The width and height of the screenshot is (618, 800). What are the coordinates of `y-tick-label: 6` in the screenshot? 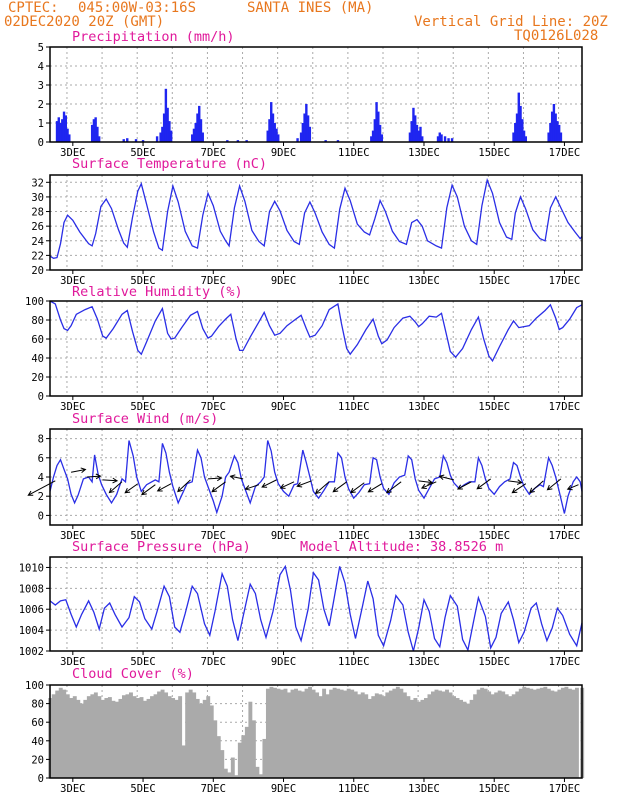 It's located at (41, 459).